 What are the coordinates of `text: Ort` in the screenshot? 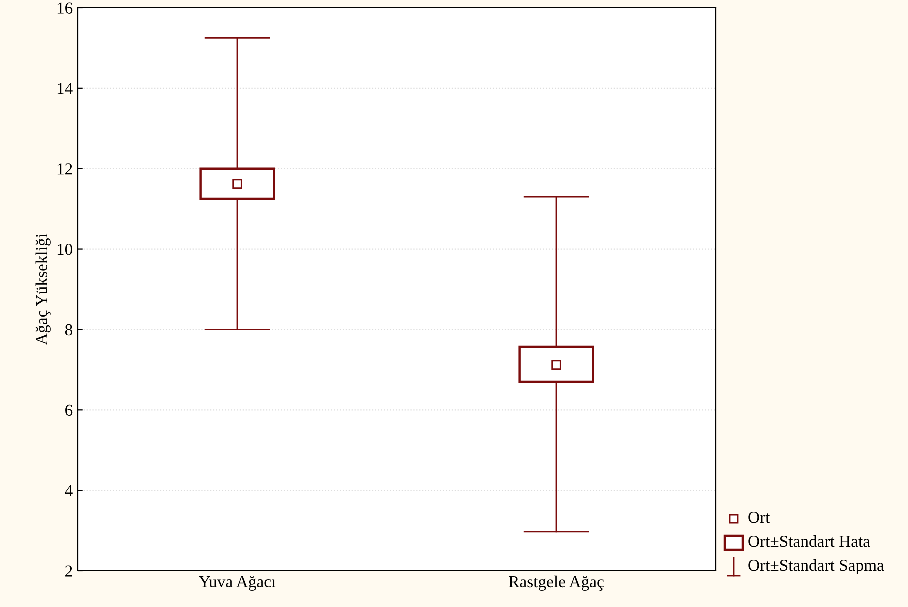 It's located at (759, 518).